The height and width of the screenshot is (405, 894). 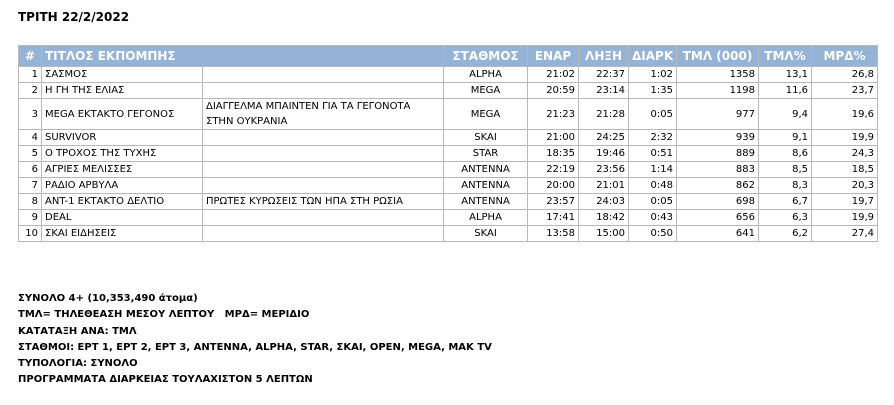 I want to click on cell-title: ΡΑΔΙΟ ΑΡΒΥΛΑ, so click(x=122, y=185).